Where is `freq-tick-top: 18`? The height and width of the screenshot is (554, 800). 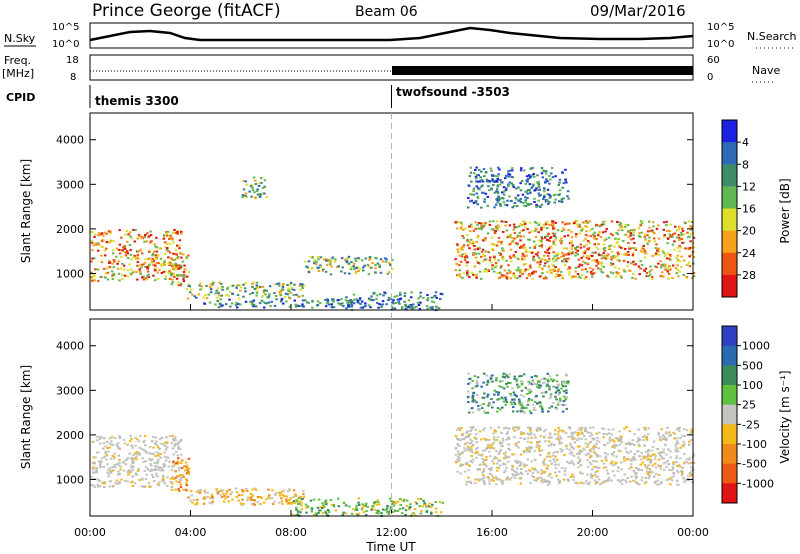 freq-tick-top: 18 is located at coordinates (72, 60).